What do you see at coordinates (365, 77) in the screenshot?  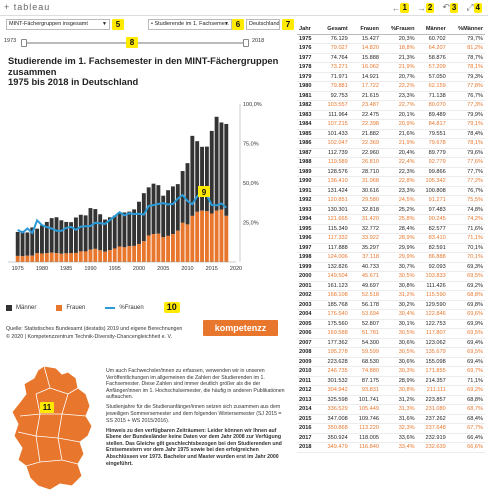 I see `table-cell: 14.921` at bounding box center [365, 77].